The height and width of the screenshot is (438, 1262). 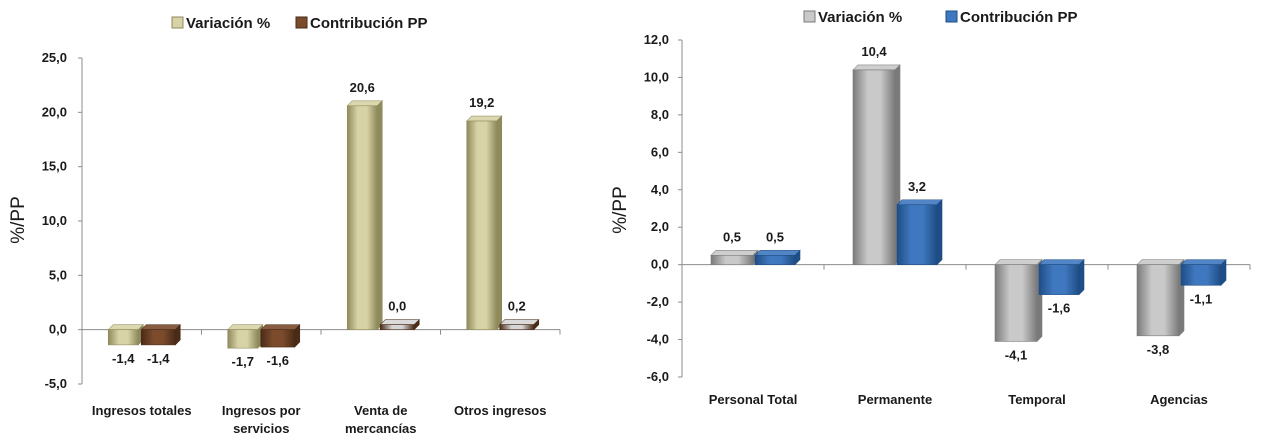 I want to click on category-label: Ingresos por servicios, so click(x=261, y=419).